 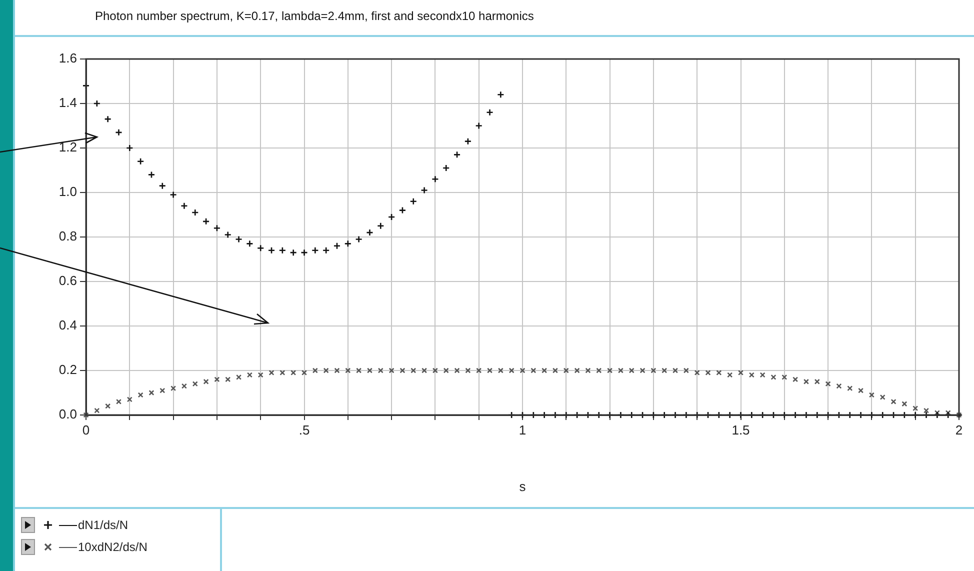 What do you see at coordinates (103, 525) in the screenshot?
I see `legend-label: dN1/ds/N` at bounding box center [103, 525].